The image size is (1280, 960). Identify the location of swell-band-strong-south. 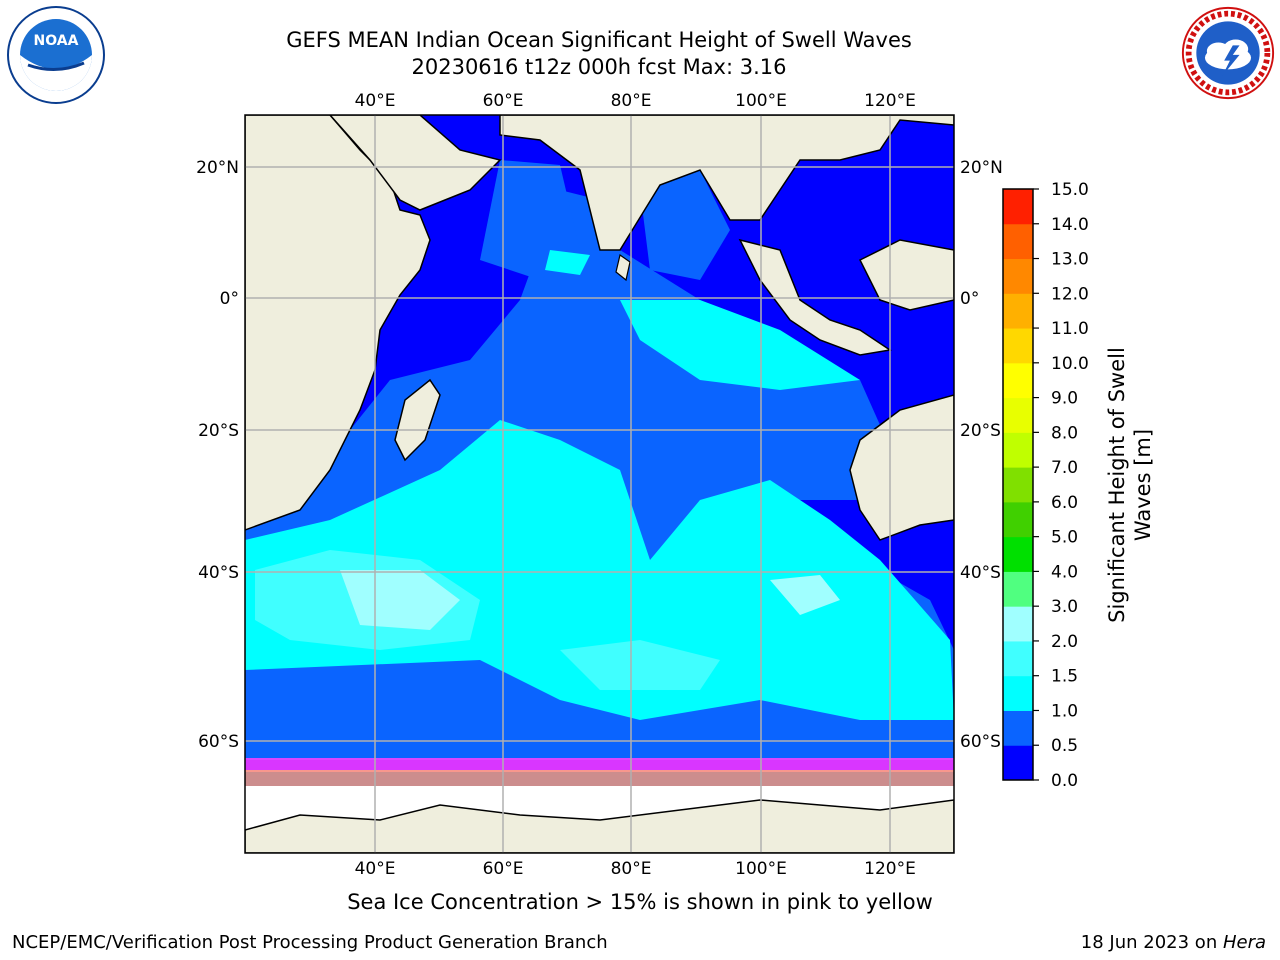
(640, 665).